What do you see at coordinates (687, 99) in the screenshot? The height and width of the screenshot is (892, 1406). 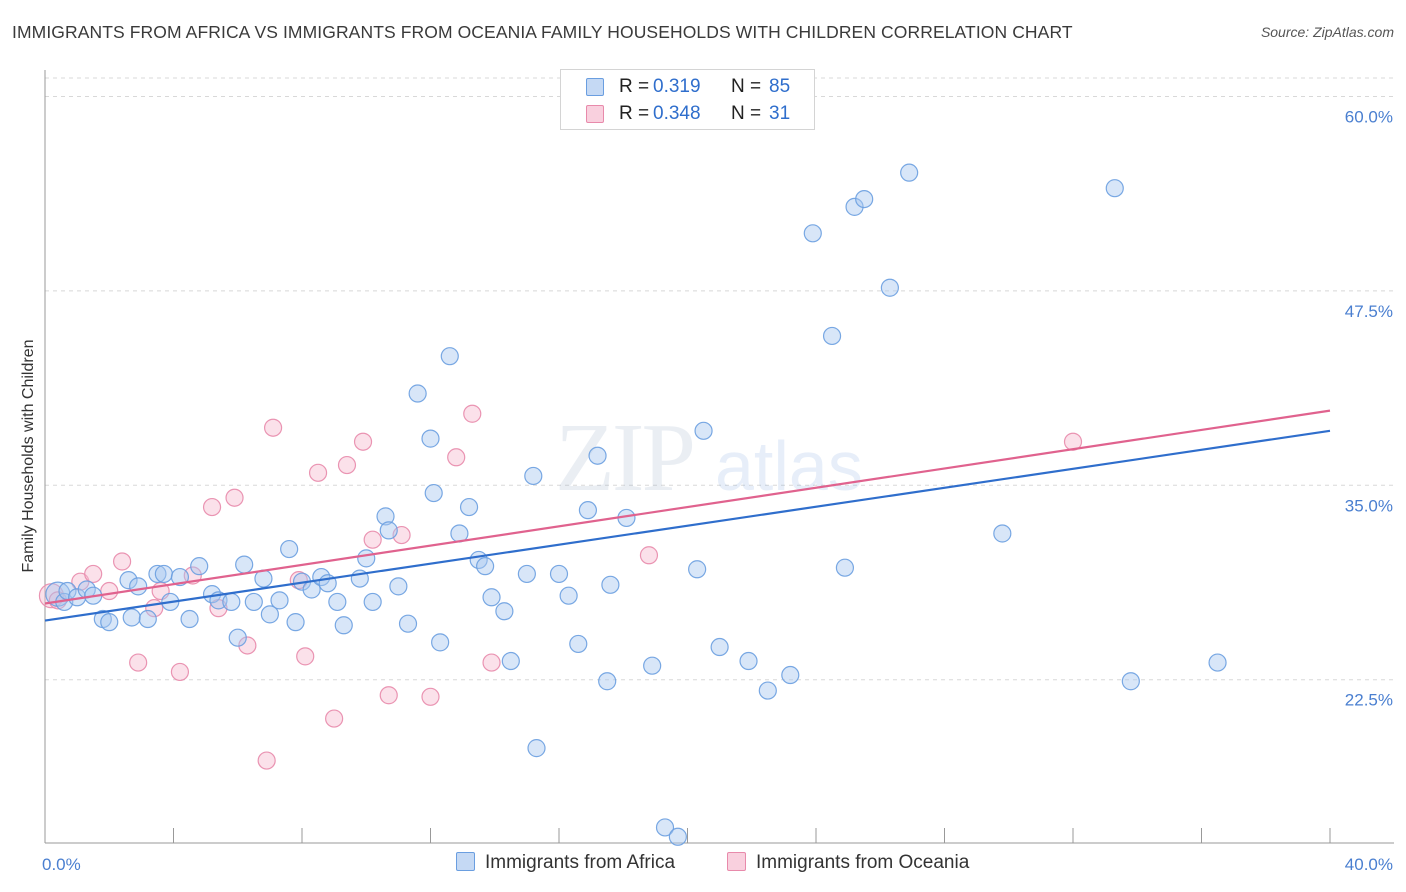 I see `legend-stats: R = 0.319 N = 85 R = 0.348 N = 31` at bounding box center [687, 99].